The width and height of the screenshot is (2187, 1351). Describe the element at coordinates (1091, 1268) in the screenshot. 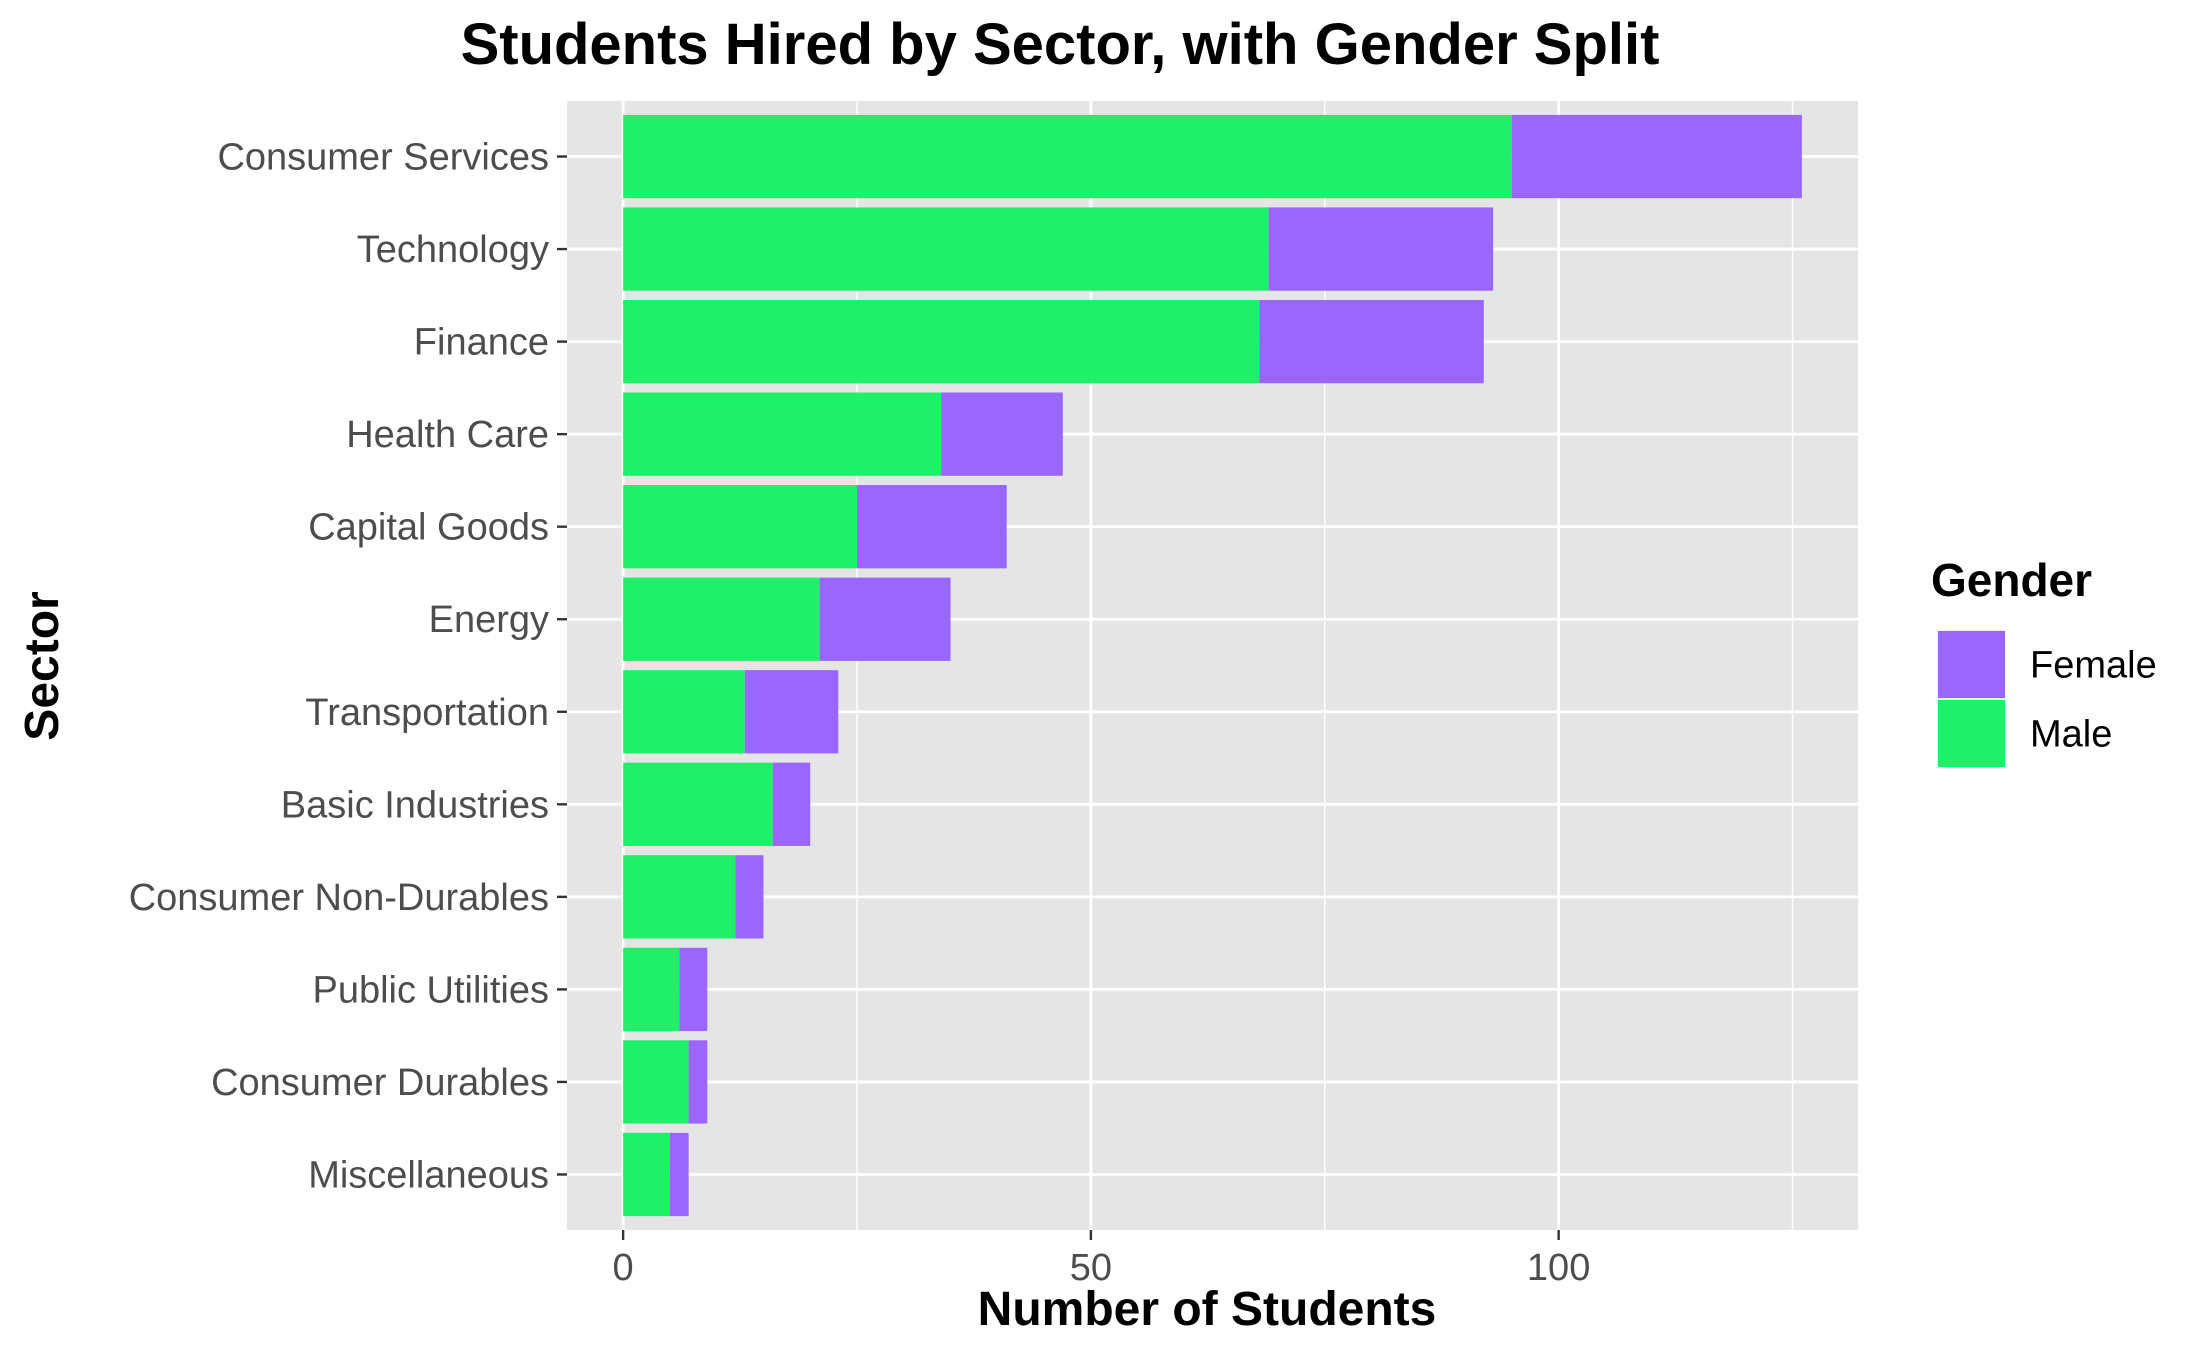

I see `x-tick-label: 50` at that location.